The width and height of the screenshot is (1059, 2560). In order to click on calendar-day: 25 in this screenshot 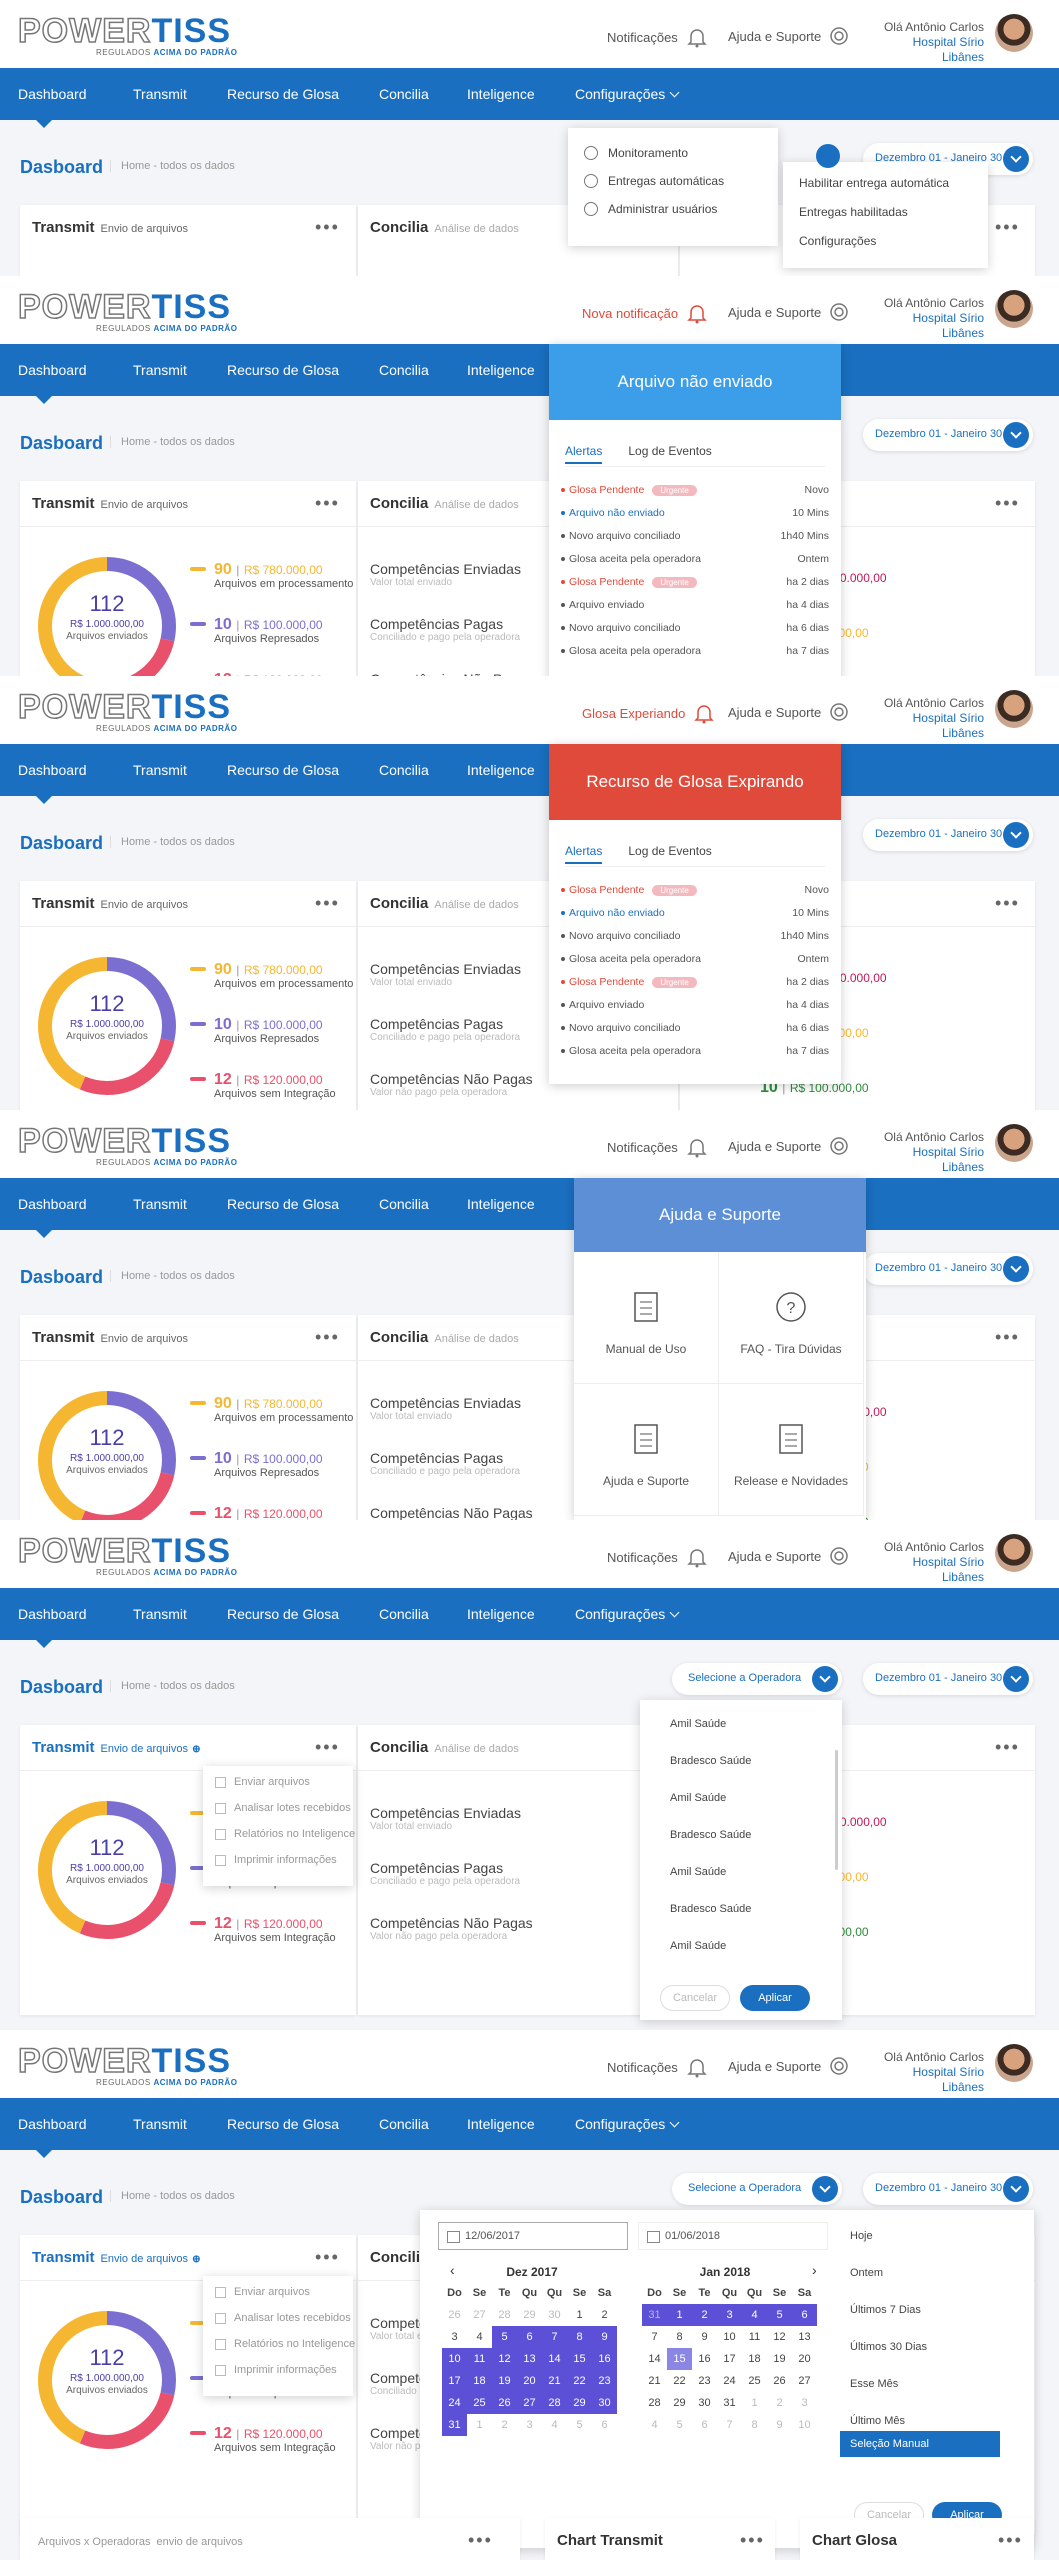, I will do `click(479, 2403)`.